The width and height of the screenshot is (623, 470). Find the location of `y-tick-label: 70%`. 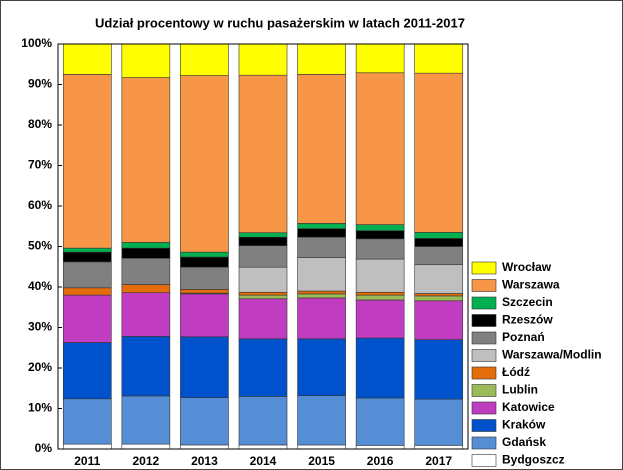

y-tick-label: 70% is located at coordinates (40, 165).